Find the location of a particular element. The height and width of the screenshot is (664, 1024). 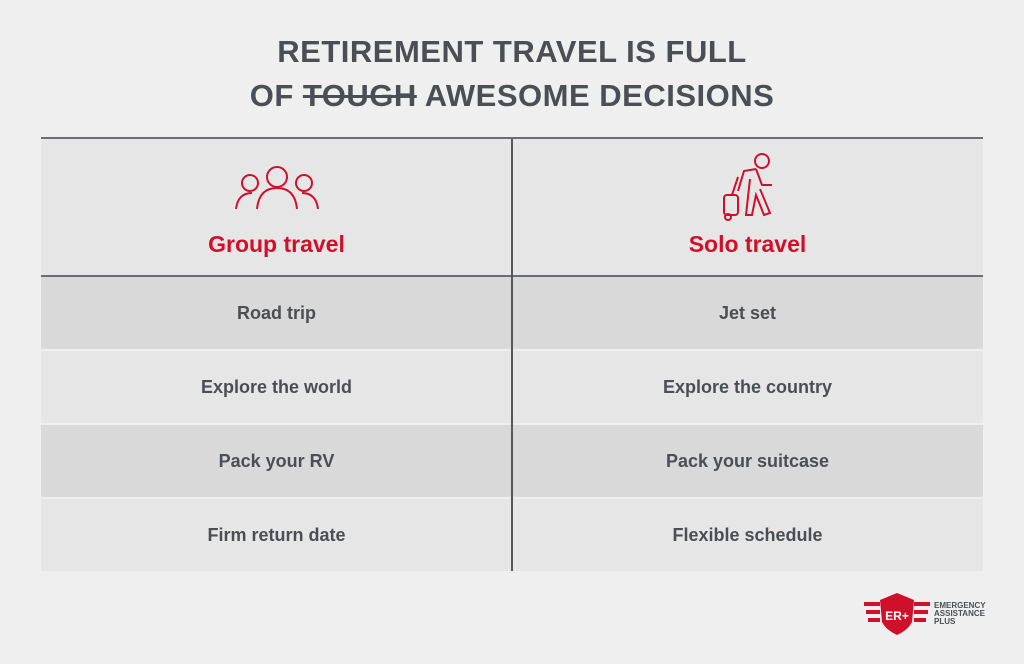

cell-solo: Flexible schedule is located at coordinates (747, 534).